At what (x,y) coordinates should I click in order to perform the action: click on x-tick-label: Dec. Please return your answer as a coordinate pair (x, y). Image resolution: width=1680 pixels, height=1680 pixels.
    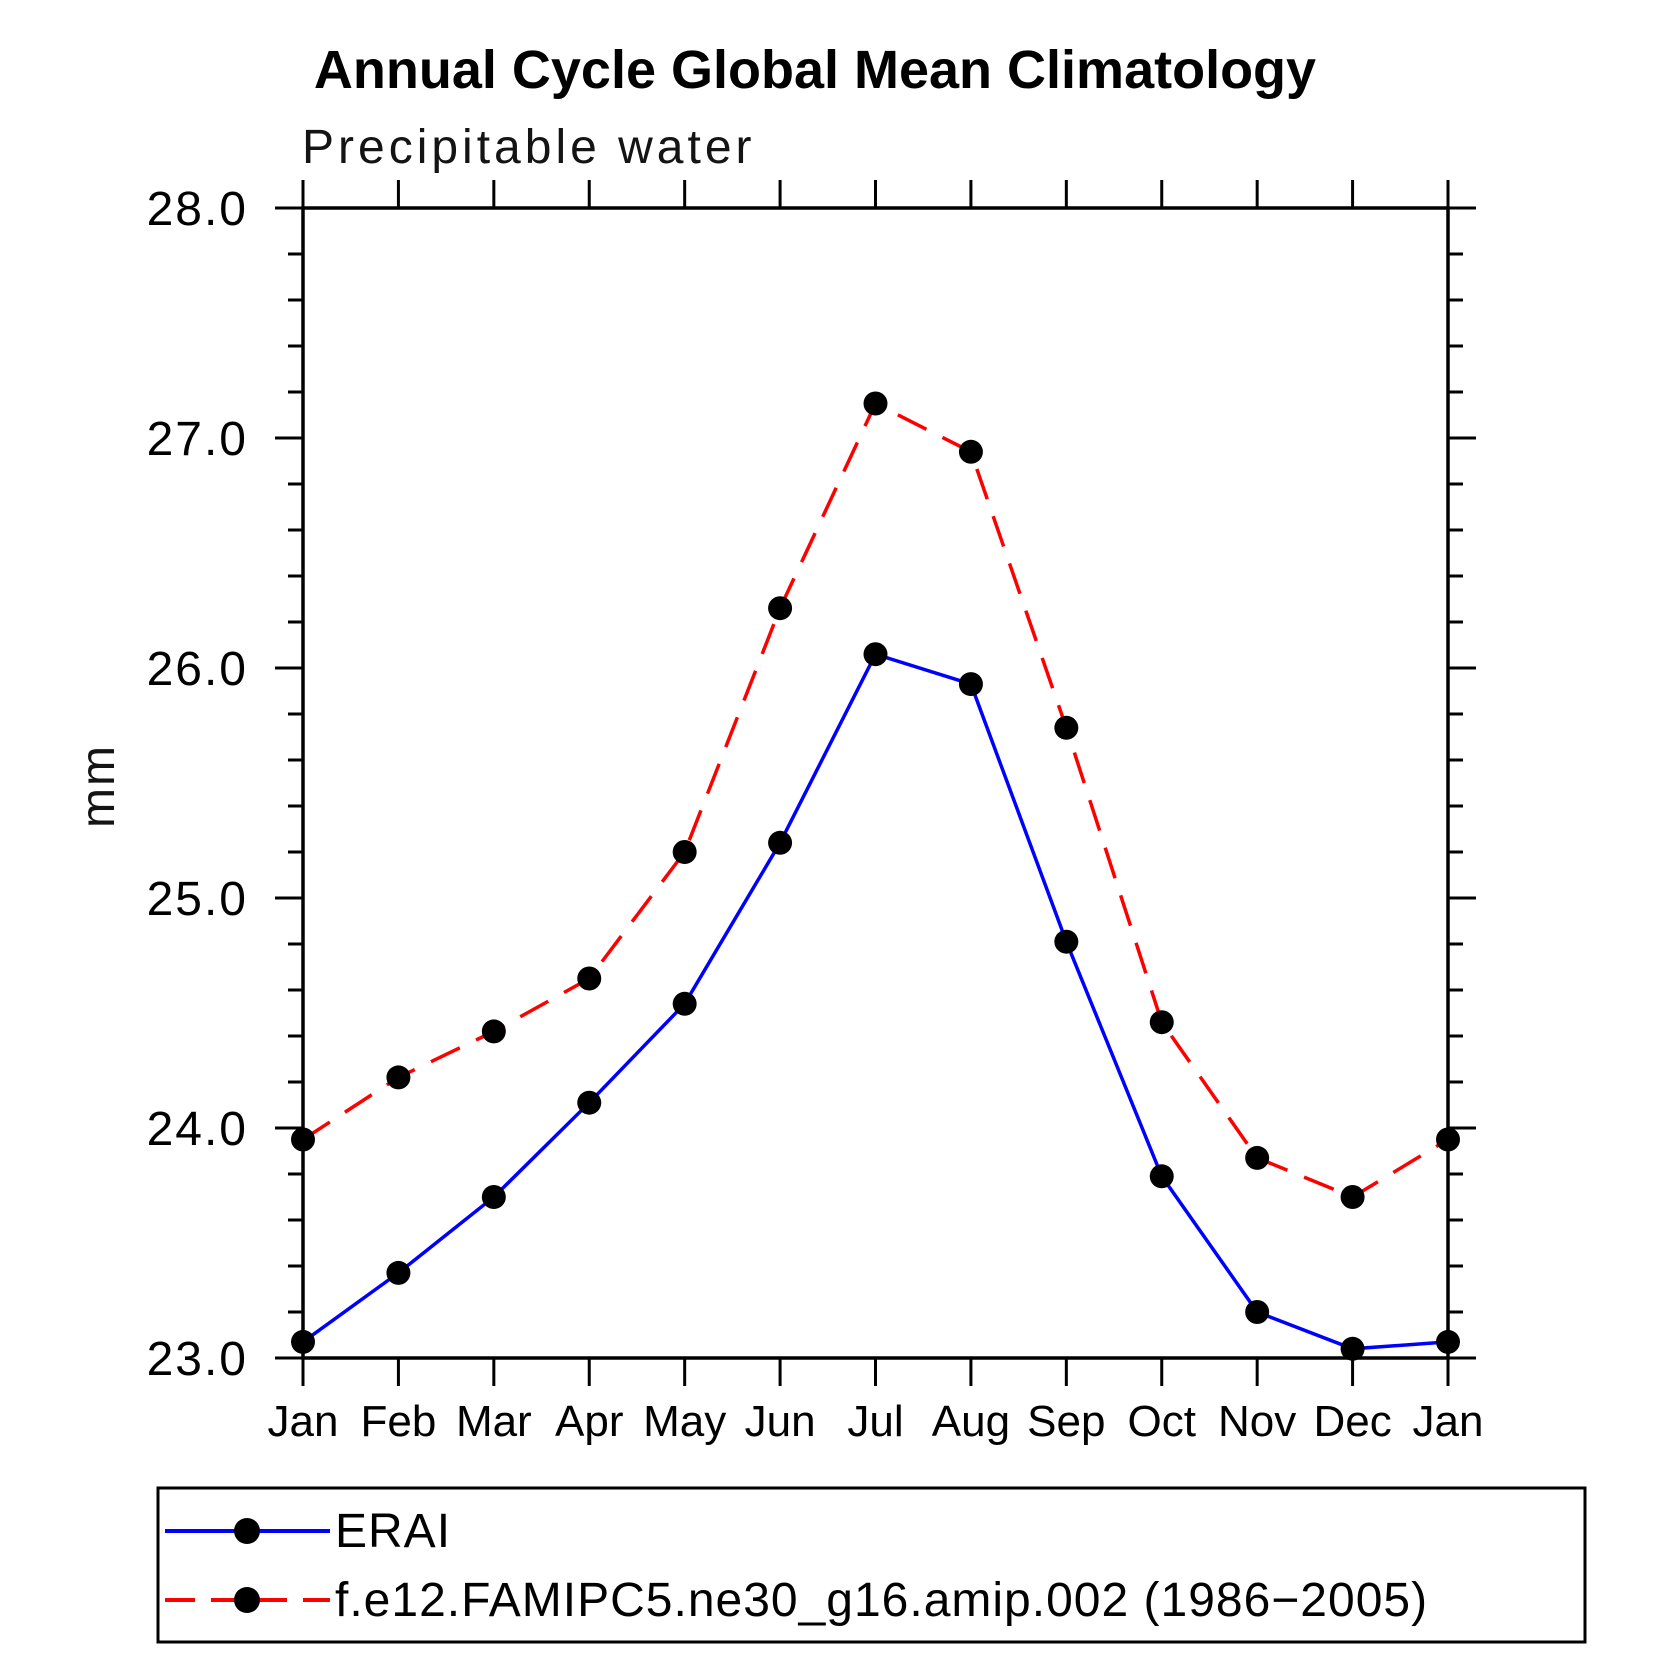
    Looking at the image, I should click on (1352, 1421).